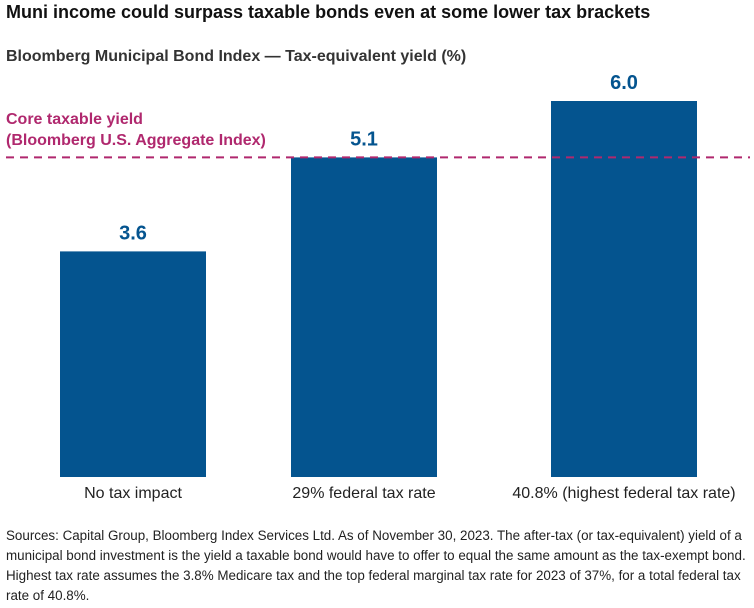  I want to click on category-label: 40.8% (highest federal tax rate), so click(623, 493).